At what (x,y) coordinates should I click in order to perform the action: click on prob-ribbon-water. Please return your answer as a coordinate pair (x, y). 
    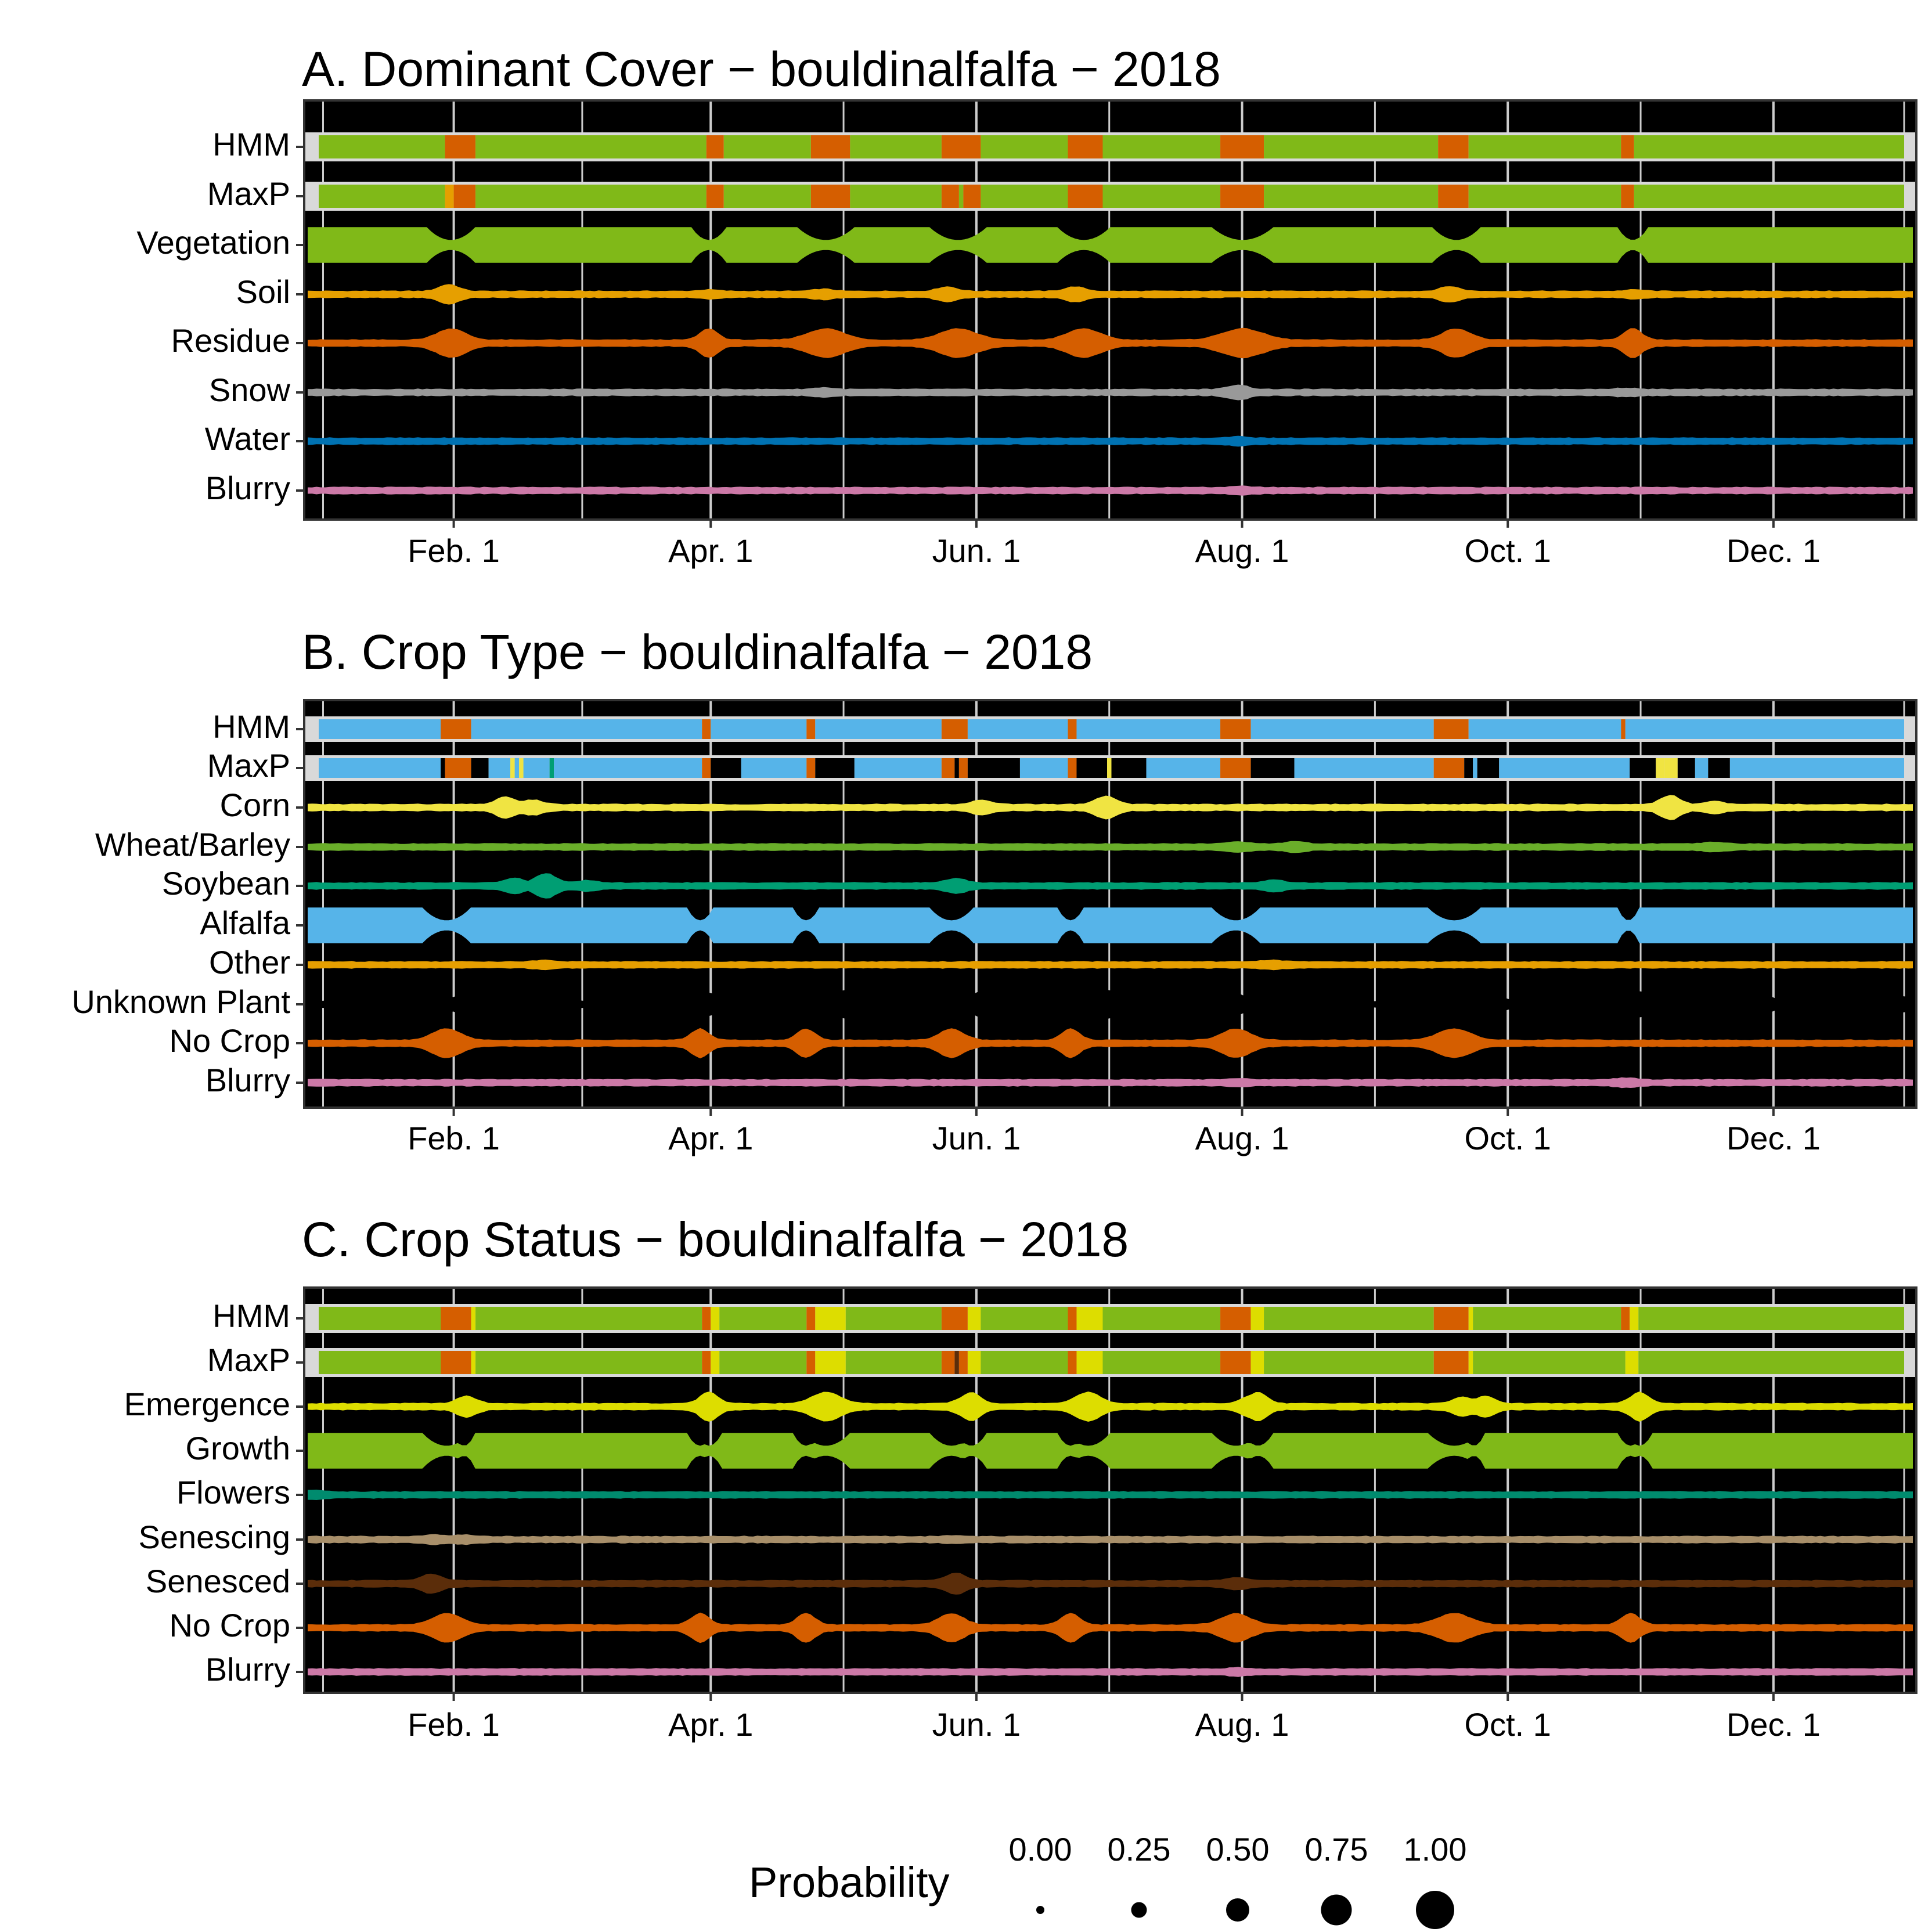
    Looking at the image, I should click on (1110, 441).